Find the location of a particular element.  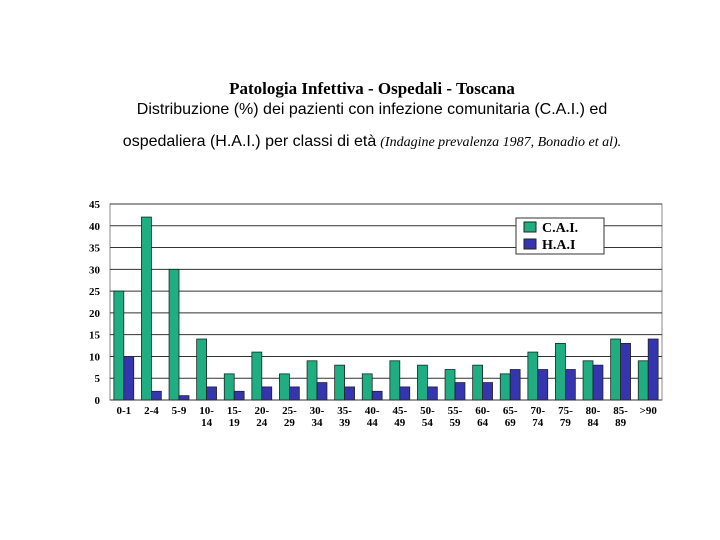

x-tick-label-part: 29 is located at coordinates (290, 423).